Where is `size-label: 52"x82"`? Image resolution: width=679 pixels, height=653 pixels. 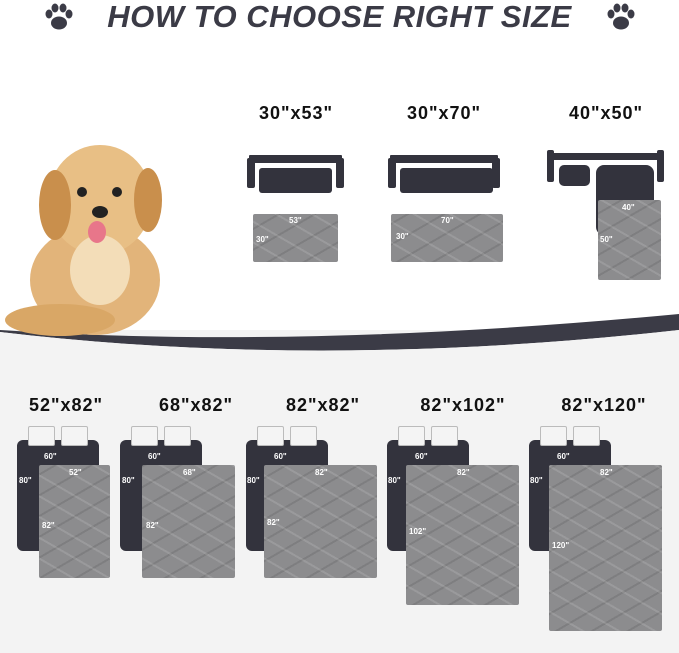
size-label: 52"x82" is located at coordinates (66, 405).